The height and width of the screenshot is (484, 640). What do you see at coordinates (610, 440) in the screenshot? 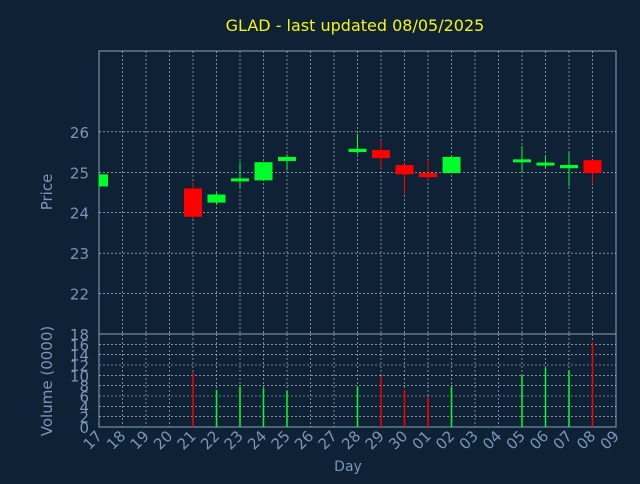
I see `x-tick-label: 09` at bounding box center [610, 440].